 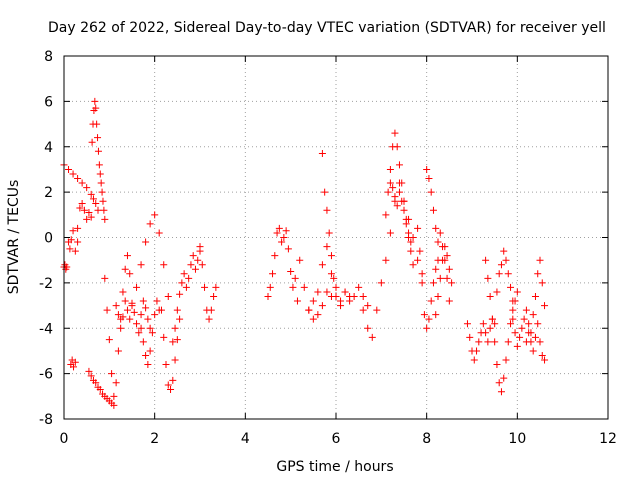 What do you see at coordinates (46, 284) in the screenshot?
I see `y-tick-label: -2` at bounding box center [46, 284].